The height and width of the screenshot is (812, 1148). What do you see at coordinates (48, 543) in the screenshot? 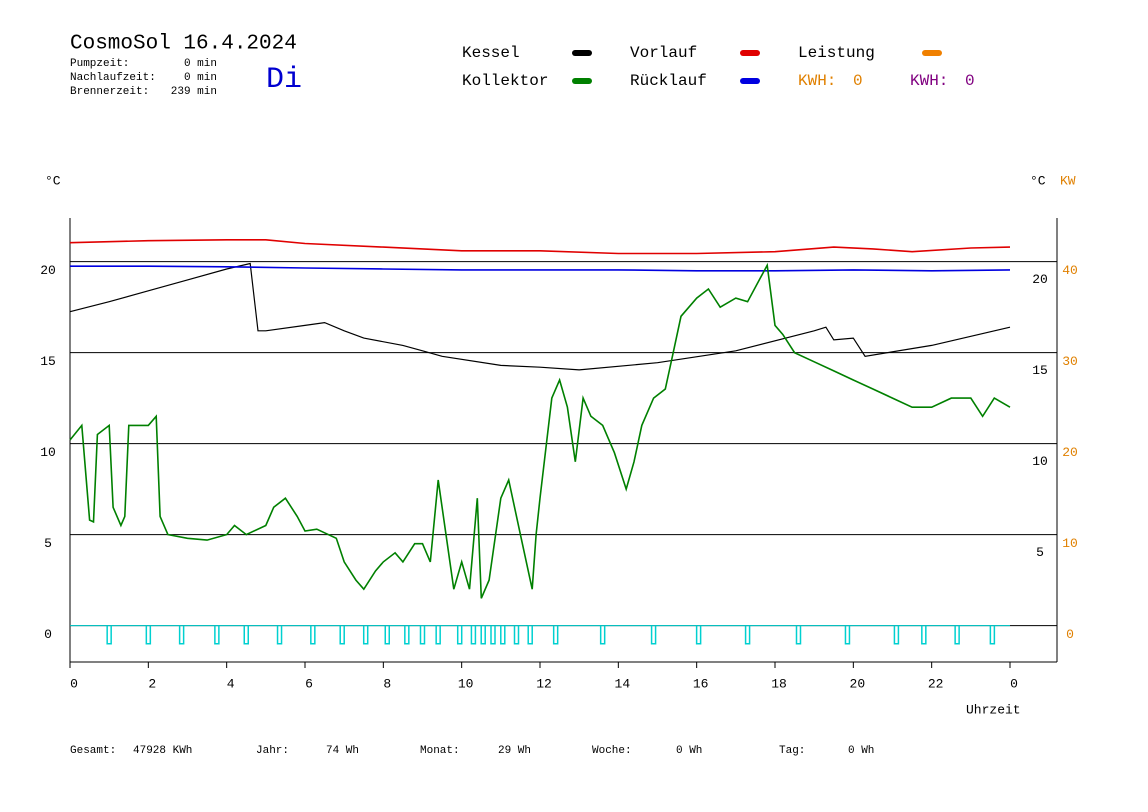
I see `y-tick-label: 5` at bounding box center [48, 543].